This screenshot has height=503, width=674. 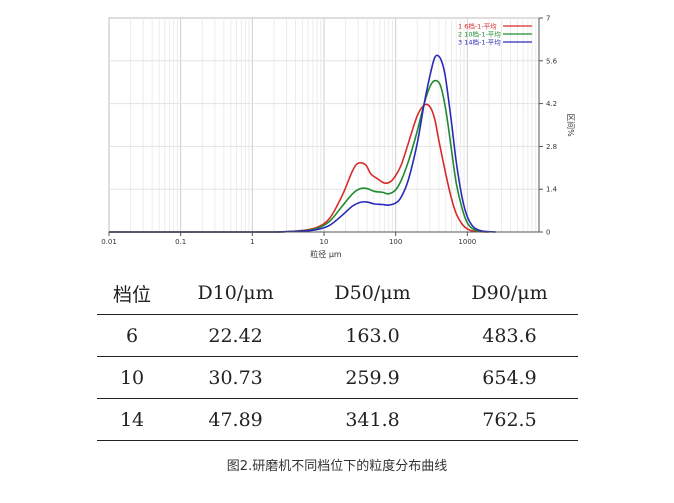 What do you see at coordinates (552, 190) in the screenshot?
I see `y-tick-label: 1.4` at bounding box center [552, 190].